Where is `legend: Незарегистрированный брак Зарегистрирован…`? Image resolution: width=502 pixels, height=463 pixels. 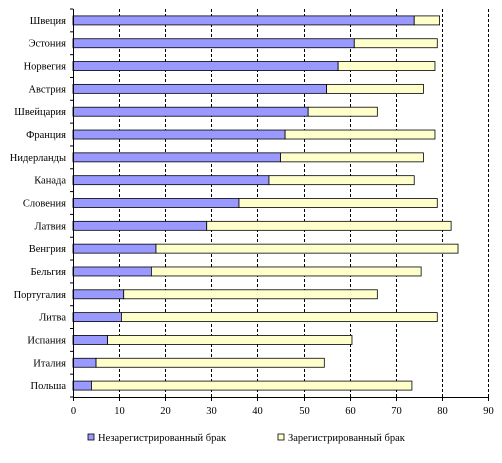 legend: Незарегистрированный брак Зарегистрирован… is located at coordinates (246, 438).